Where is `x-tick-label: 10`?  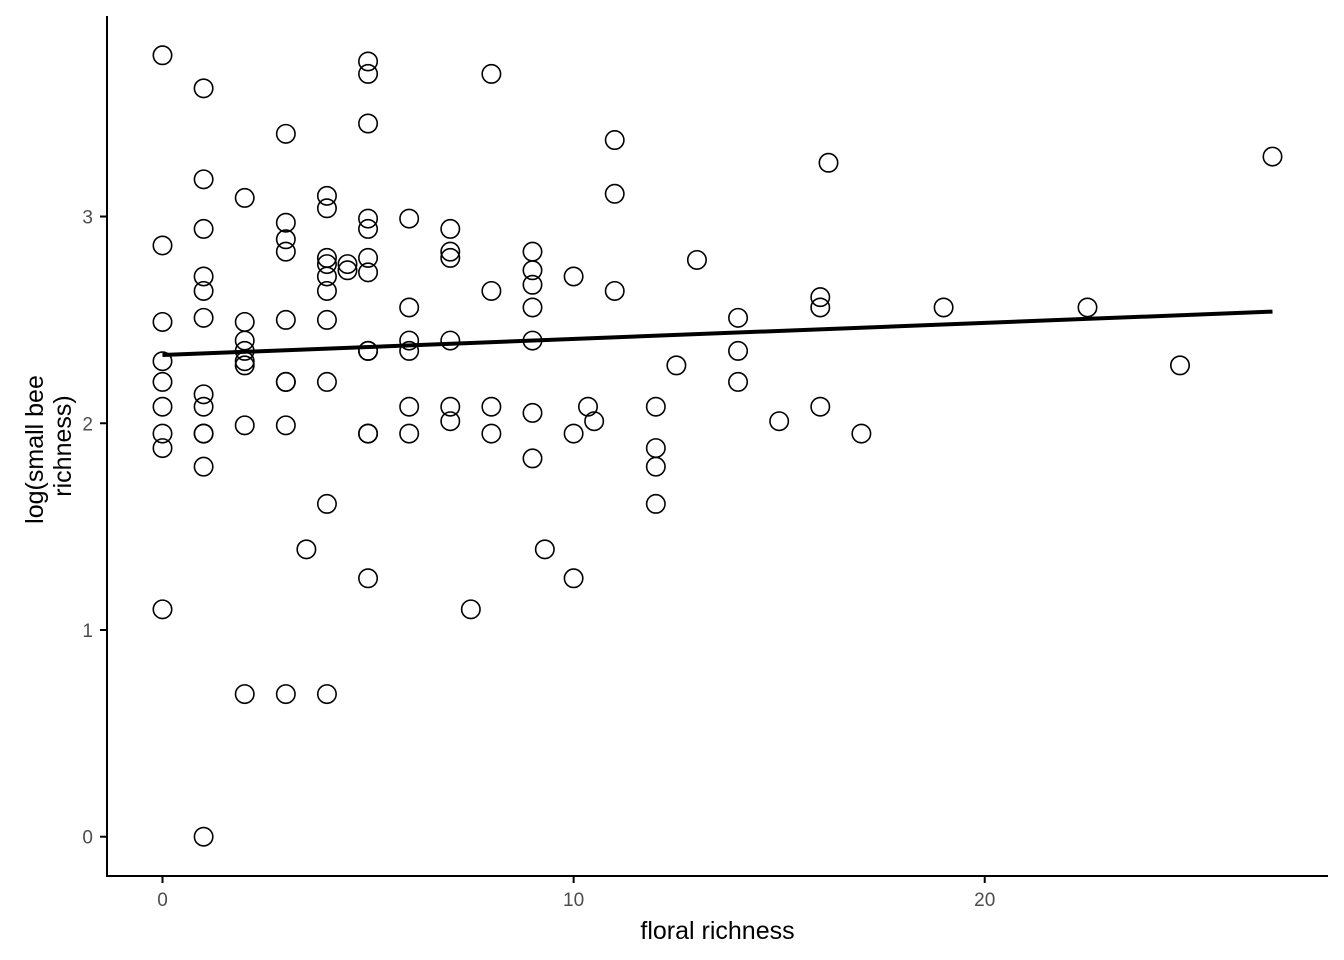 x-tick-label: 10 is located at coordinates (573, 900).